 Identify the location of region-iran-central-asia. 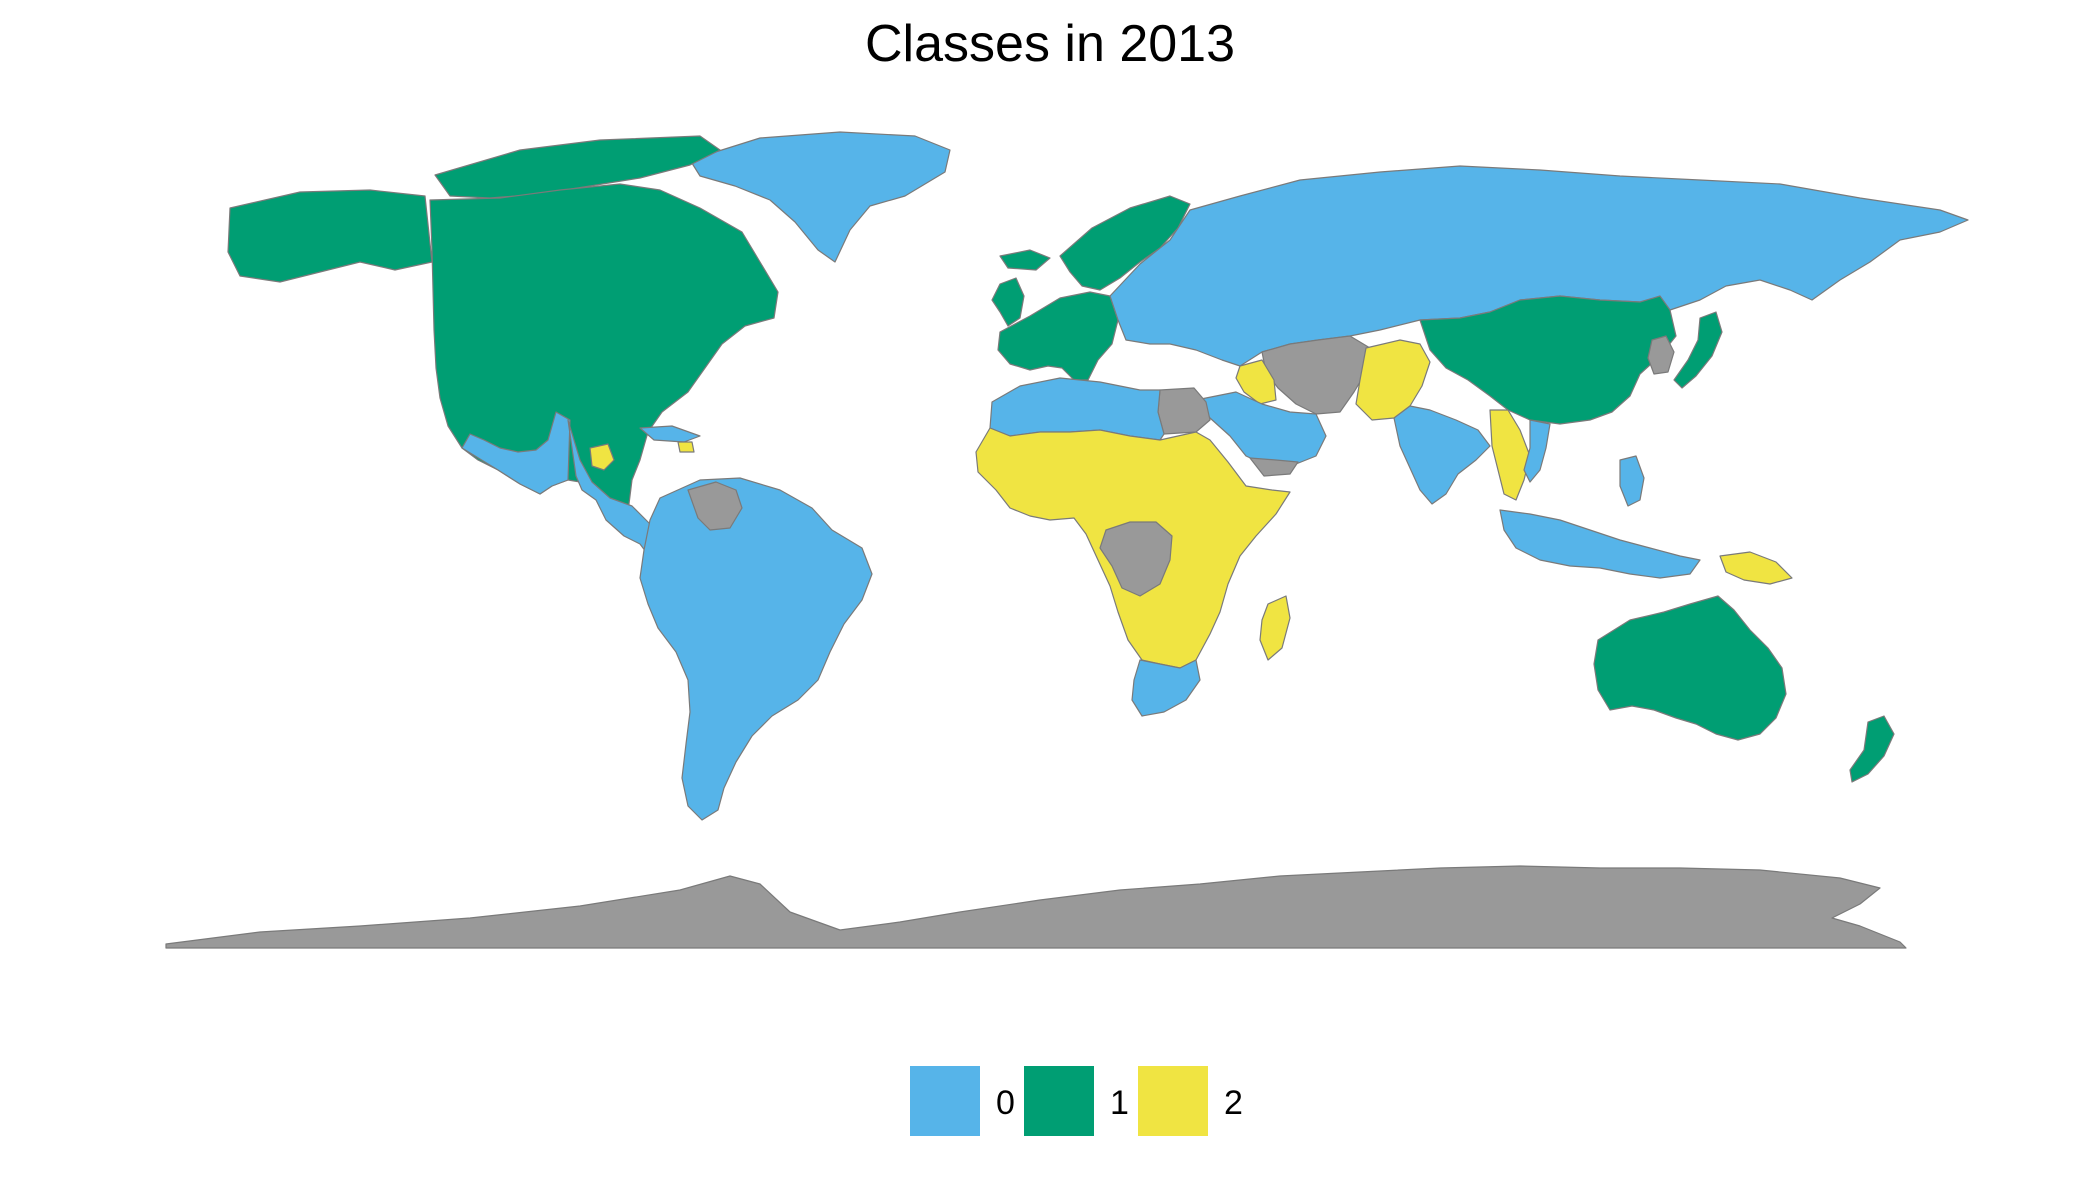
(1316, 375).